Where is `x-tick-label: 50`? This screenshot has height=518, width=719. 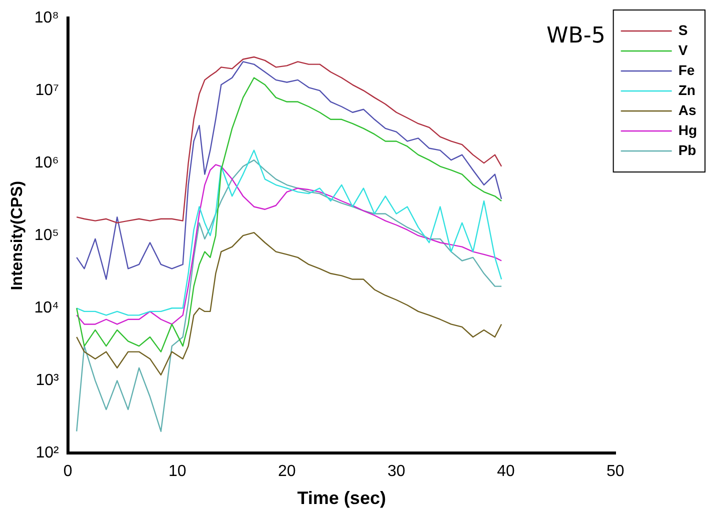
x-tick-label: 50 is located at coordinates (615, 471).